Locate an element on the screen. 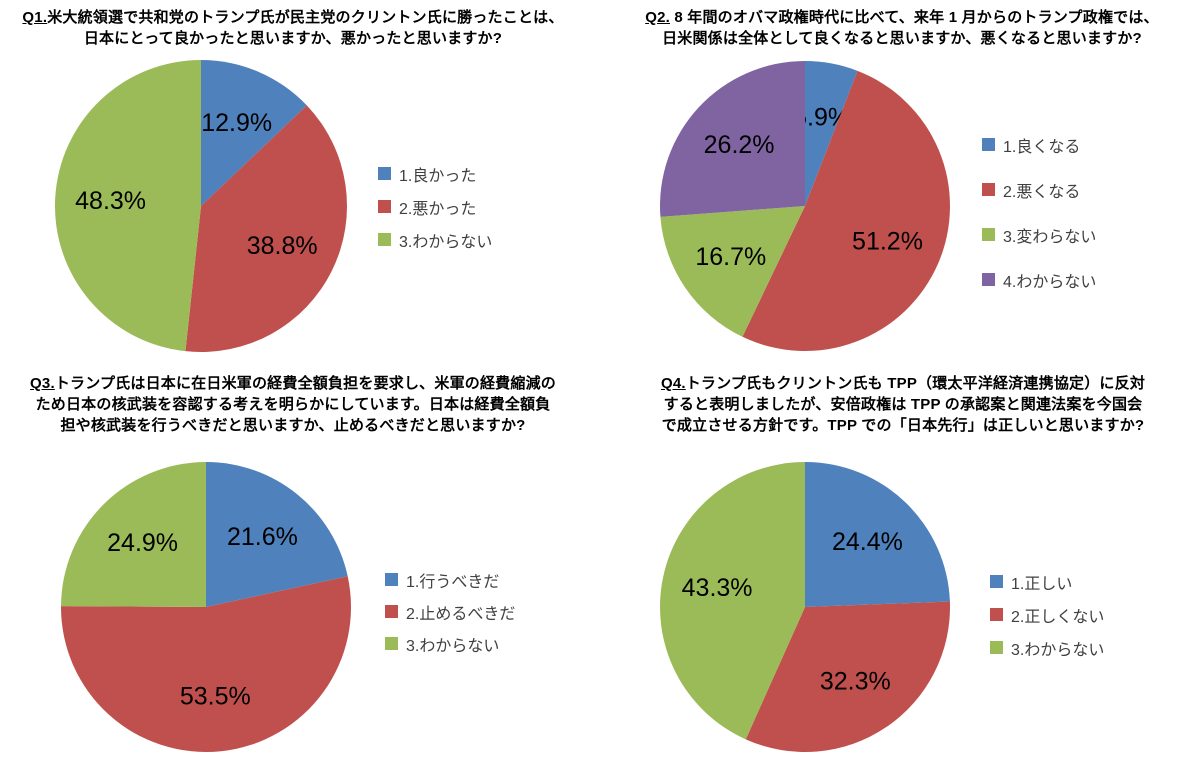  legend-item: 1.正しい is located at coordinates (1047, 582).